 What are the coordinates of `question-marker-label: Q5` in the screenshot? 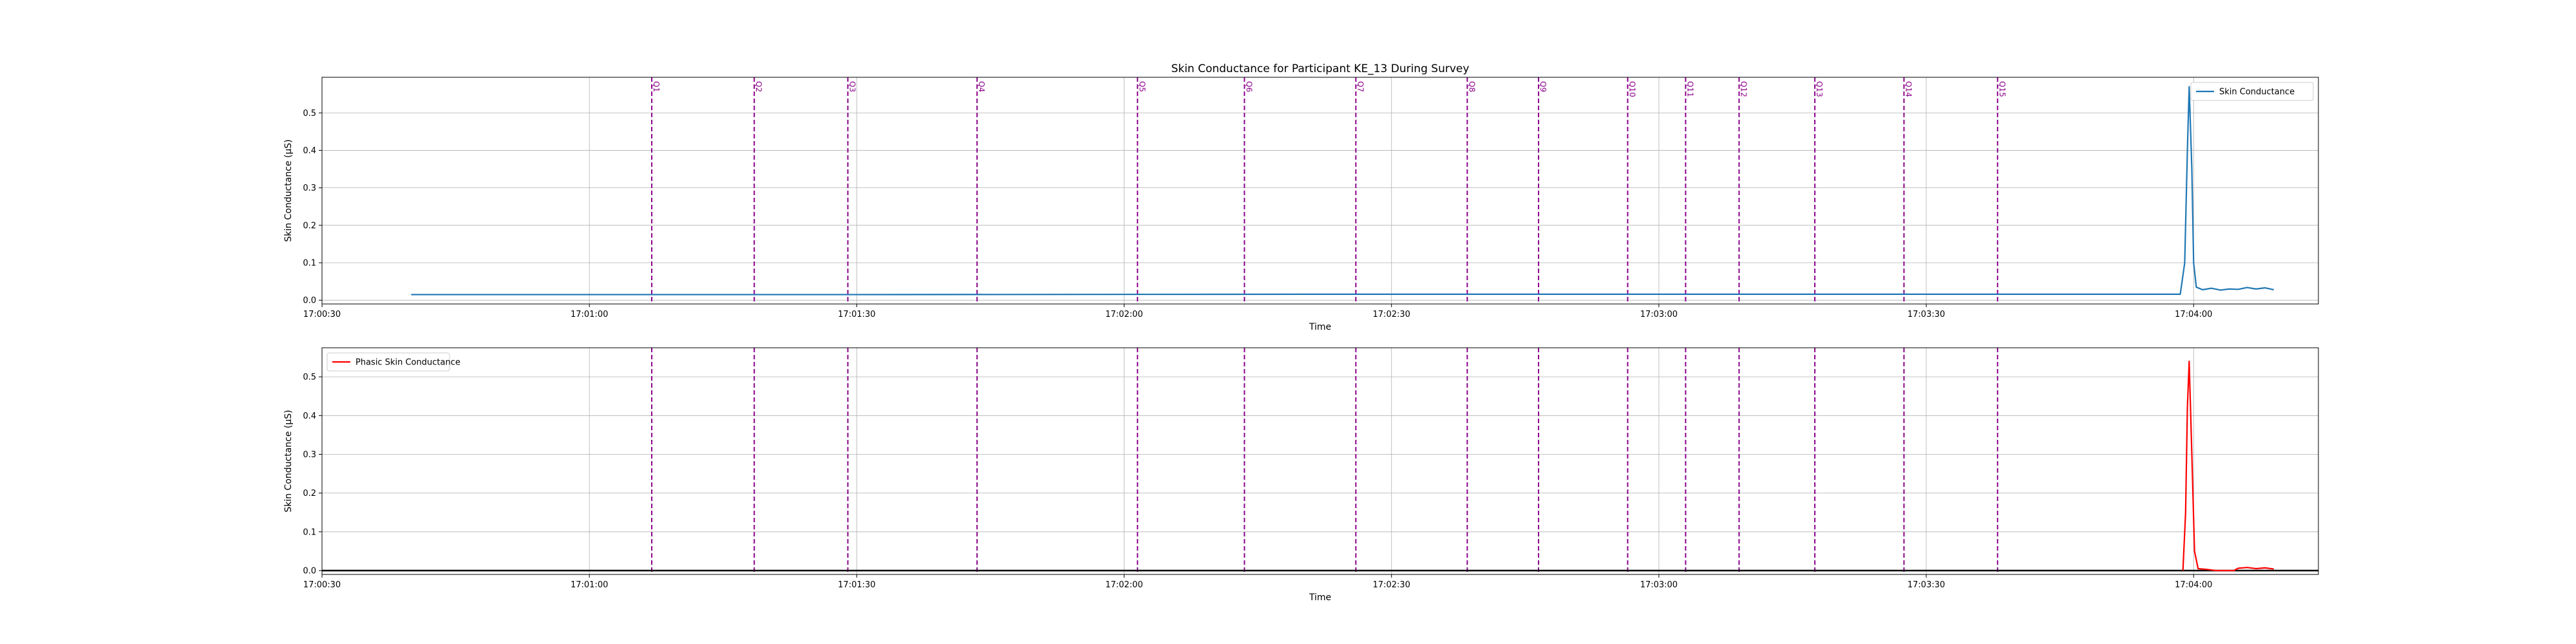 It's located at (1141, 87).